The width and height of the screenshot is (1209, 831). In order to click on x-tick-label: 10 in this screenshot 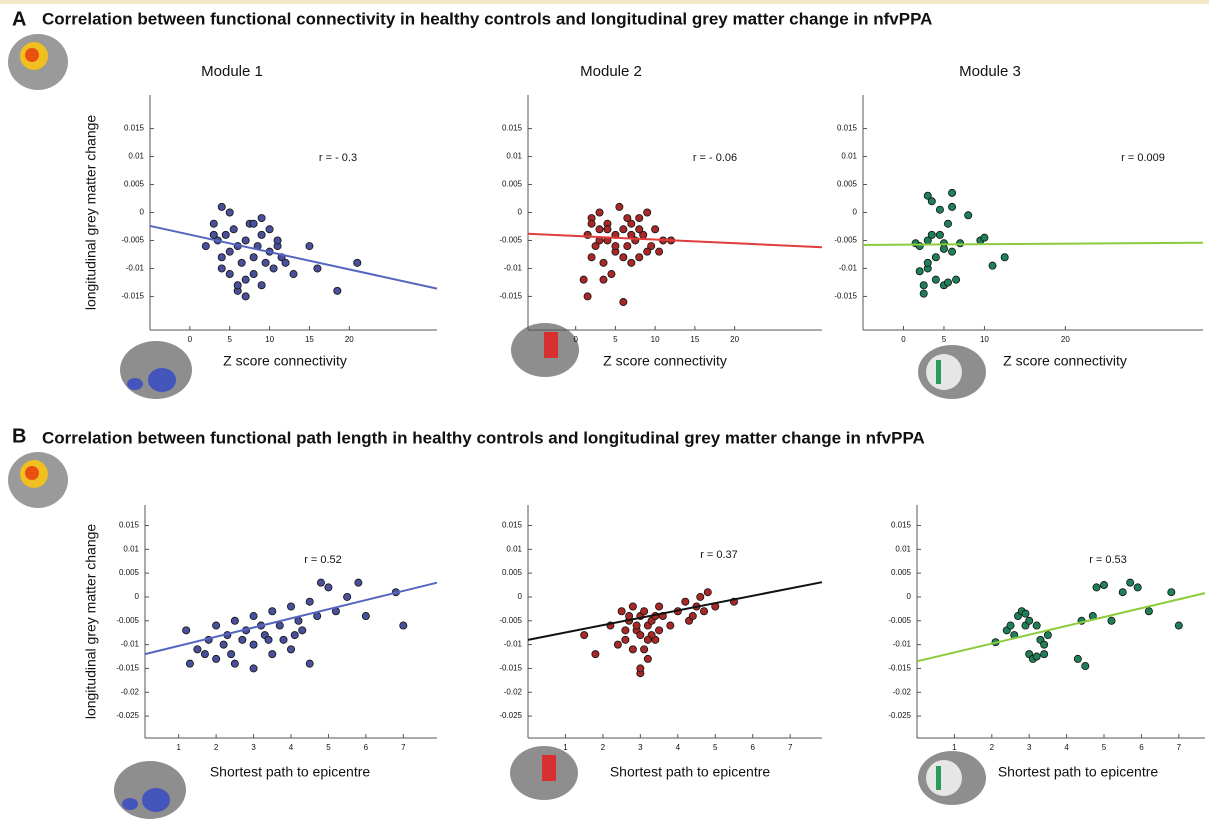, I will do `click(984, 339)`.